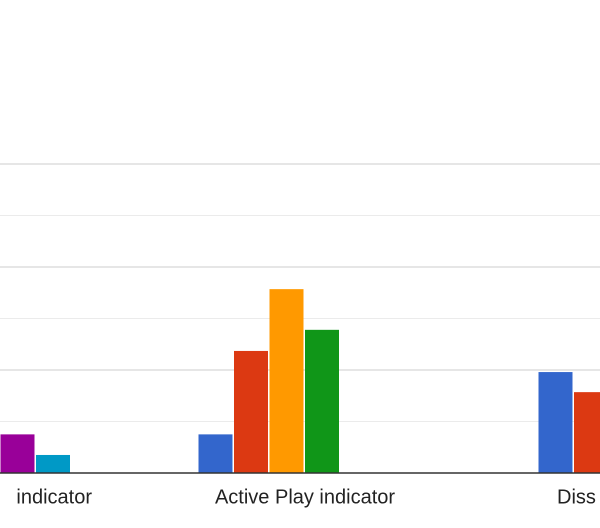 The width and height of the screenshot is (600, 528). I want to click on x-tick-label: Active Play indicator, so click(305, 497).